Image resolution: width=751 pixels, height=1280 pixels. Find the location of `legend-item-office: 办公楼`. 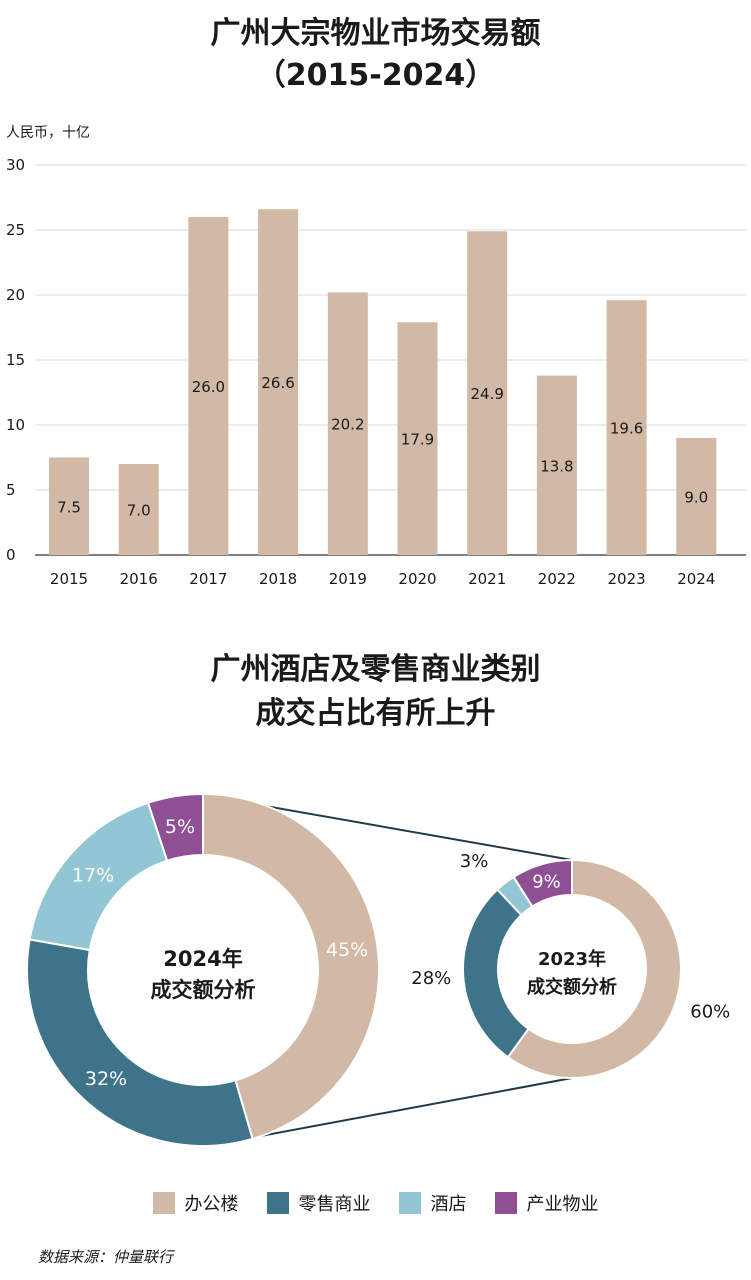

legend-item-office: 办公楼 is located at coordinates (195, 1203).